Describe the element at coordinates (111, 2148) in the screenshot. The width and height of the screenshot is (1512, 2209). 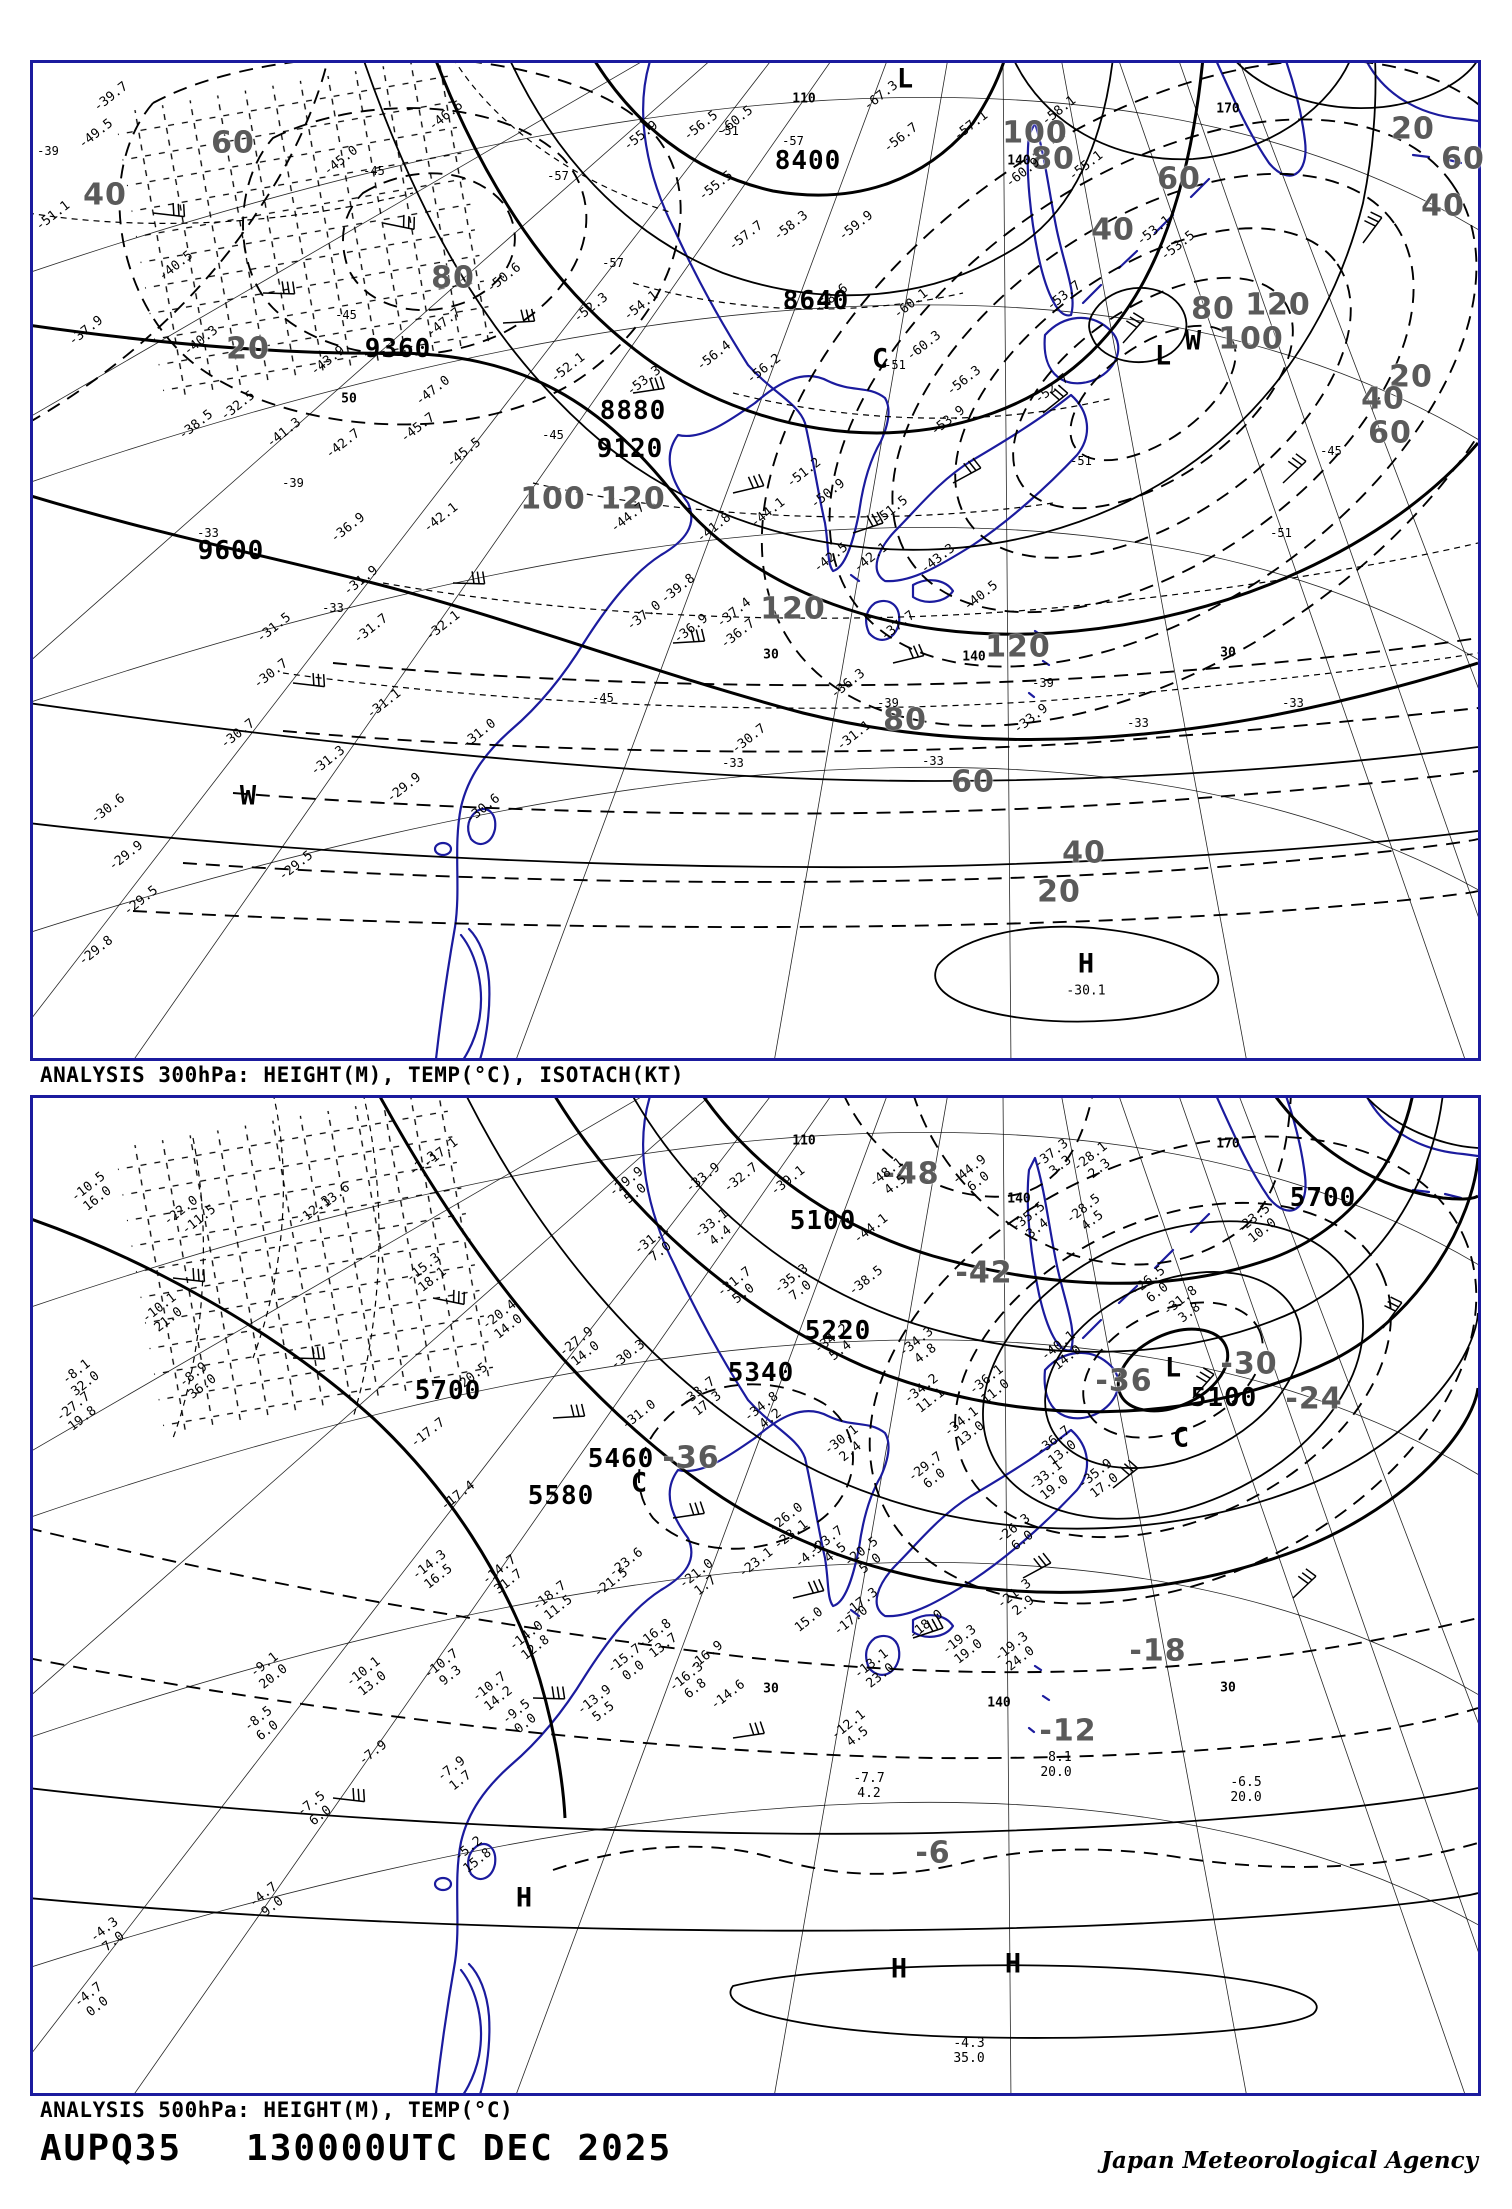
I see `bulletin-id: AUPQ35` at that location.